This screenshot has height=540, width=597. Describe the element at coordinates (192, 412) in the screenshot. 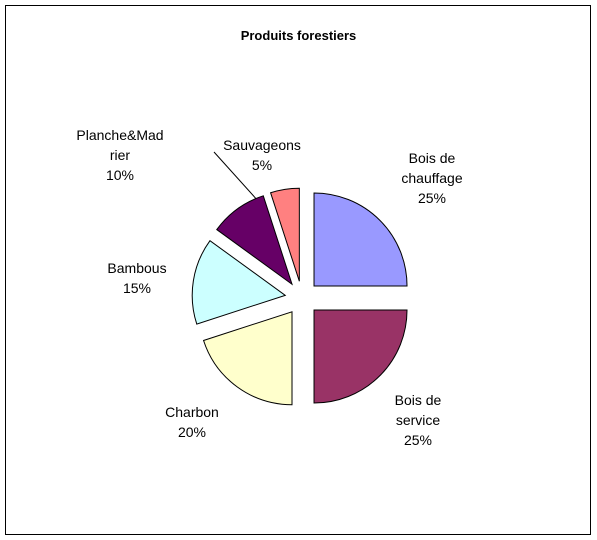

I see `category-label: Charbon` at that location.